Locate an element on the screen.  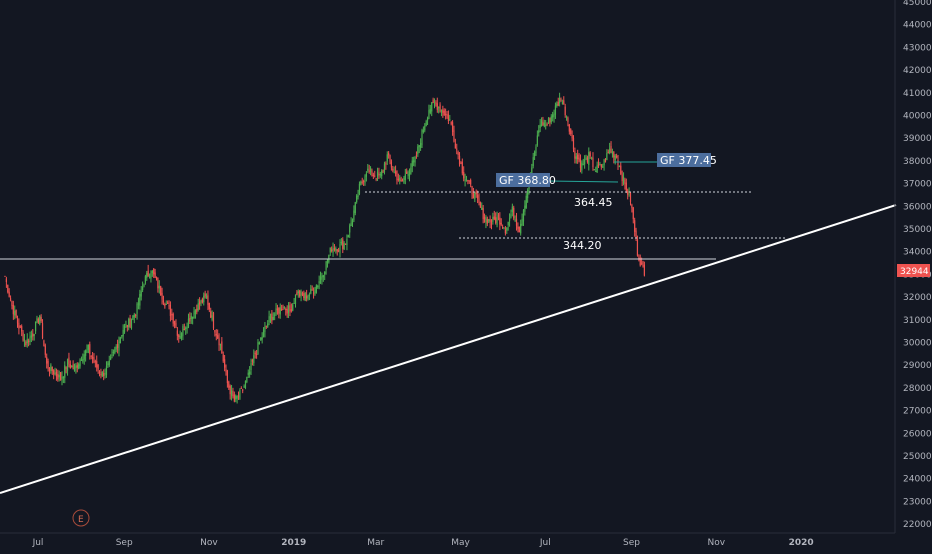
price-axis-tick-label: 22000 is located at coordinates (917, 525).